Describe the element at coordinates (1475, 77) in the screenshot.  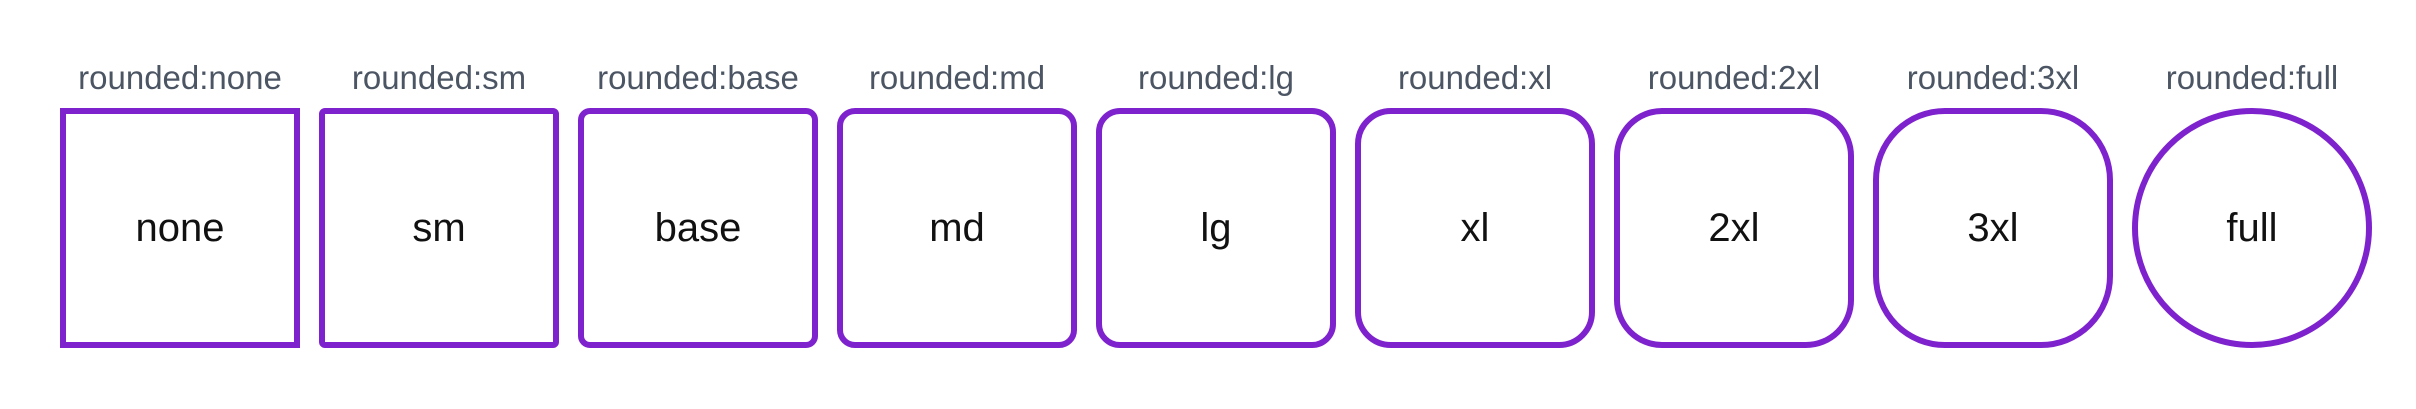
I see `rounded-caption: rounded:xl` at that location.